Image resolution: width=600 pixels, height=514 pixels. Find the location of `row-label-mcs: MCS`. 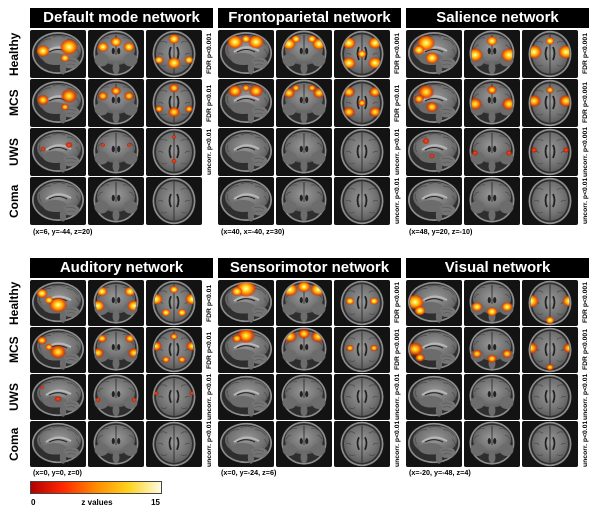

row-label-mcs: MCS is located at coordinates (14, 350).